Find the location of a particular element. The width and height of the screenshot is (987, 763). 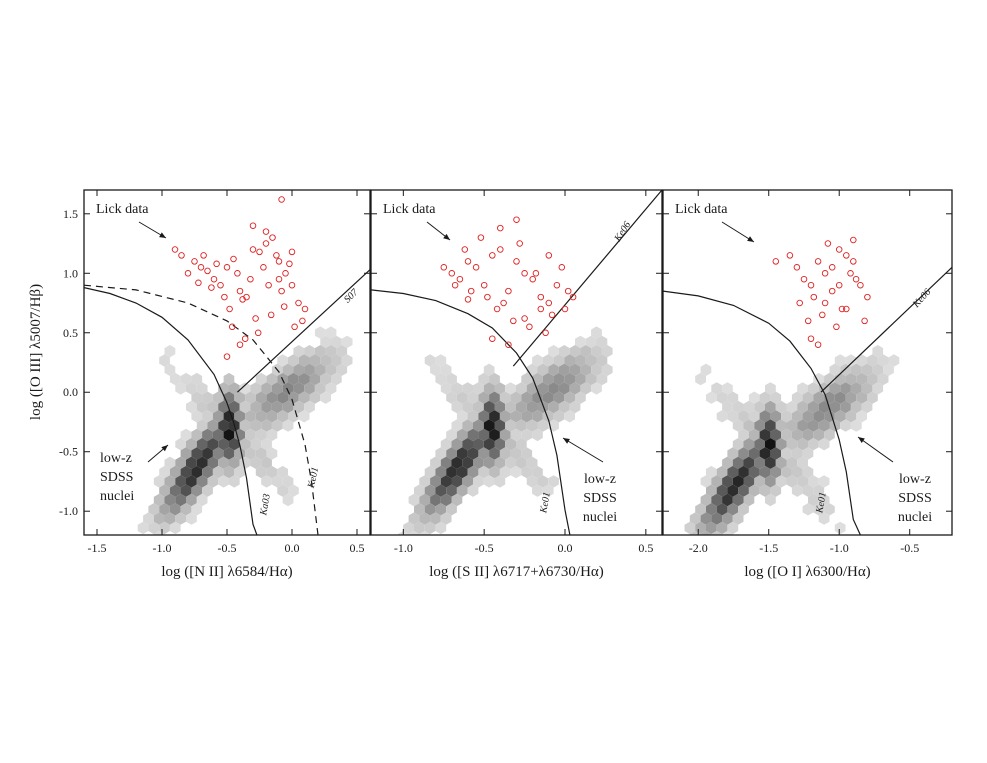

curve-ke06 is located at coordinates (587, 278).